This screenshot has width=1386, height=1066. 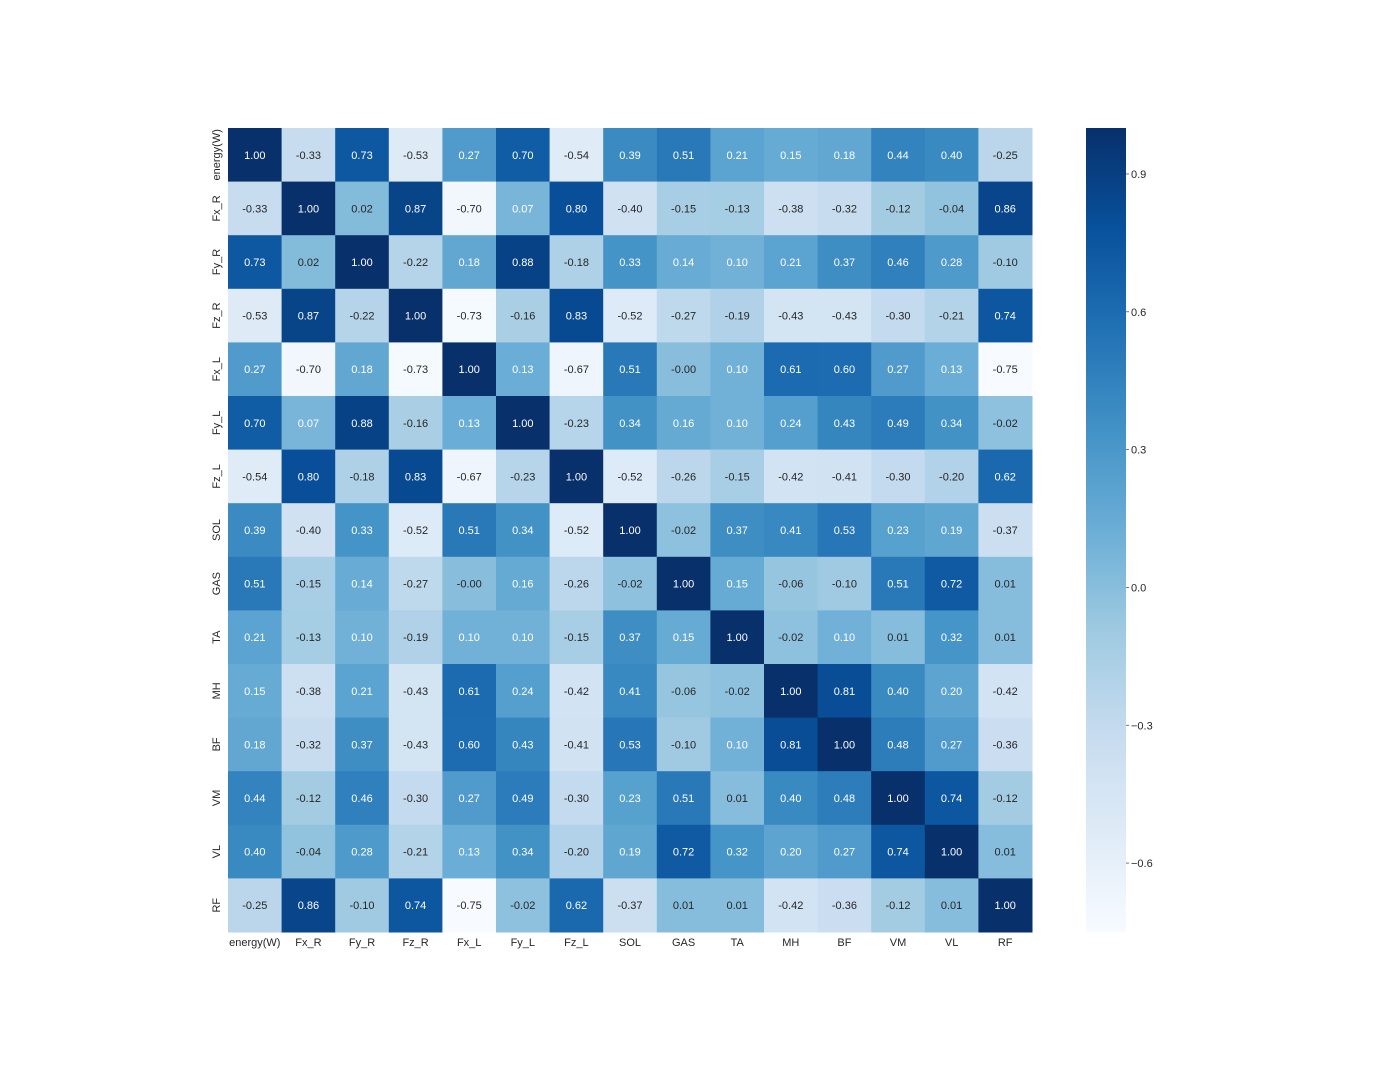 I want to click on cell-value-label: -0.37, so click(x=1005, y=531).